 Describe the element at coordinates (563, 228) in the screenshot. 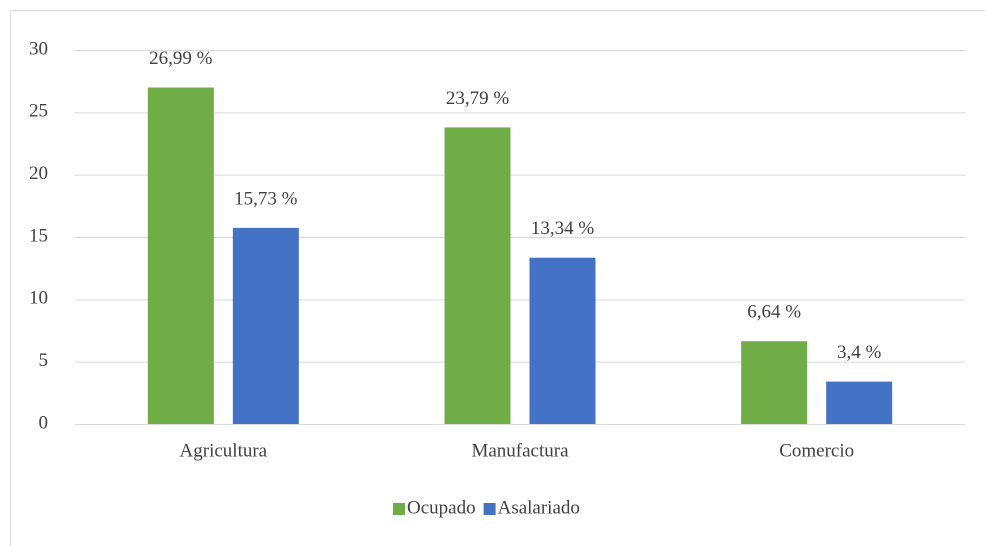

I see `data-label: 13,34 %` at that location.